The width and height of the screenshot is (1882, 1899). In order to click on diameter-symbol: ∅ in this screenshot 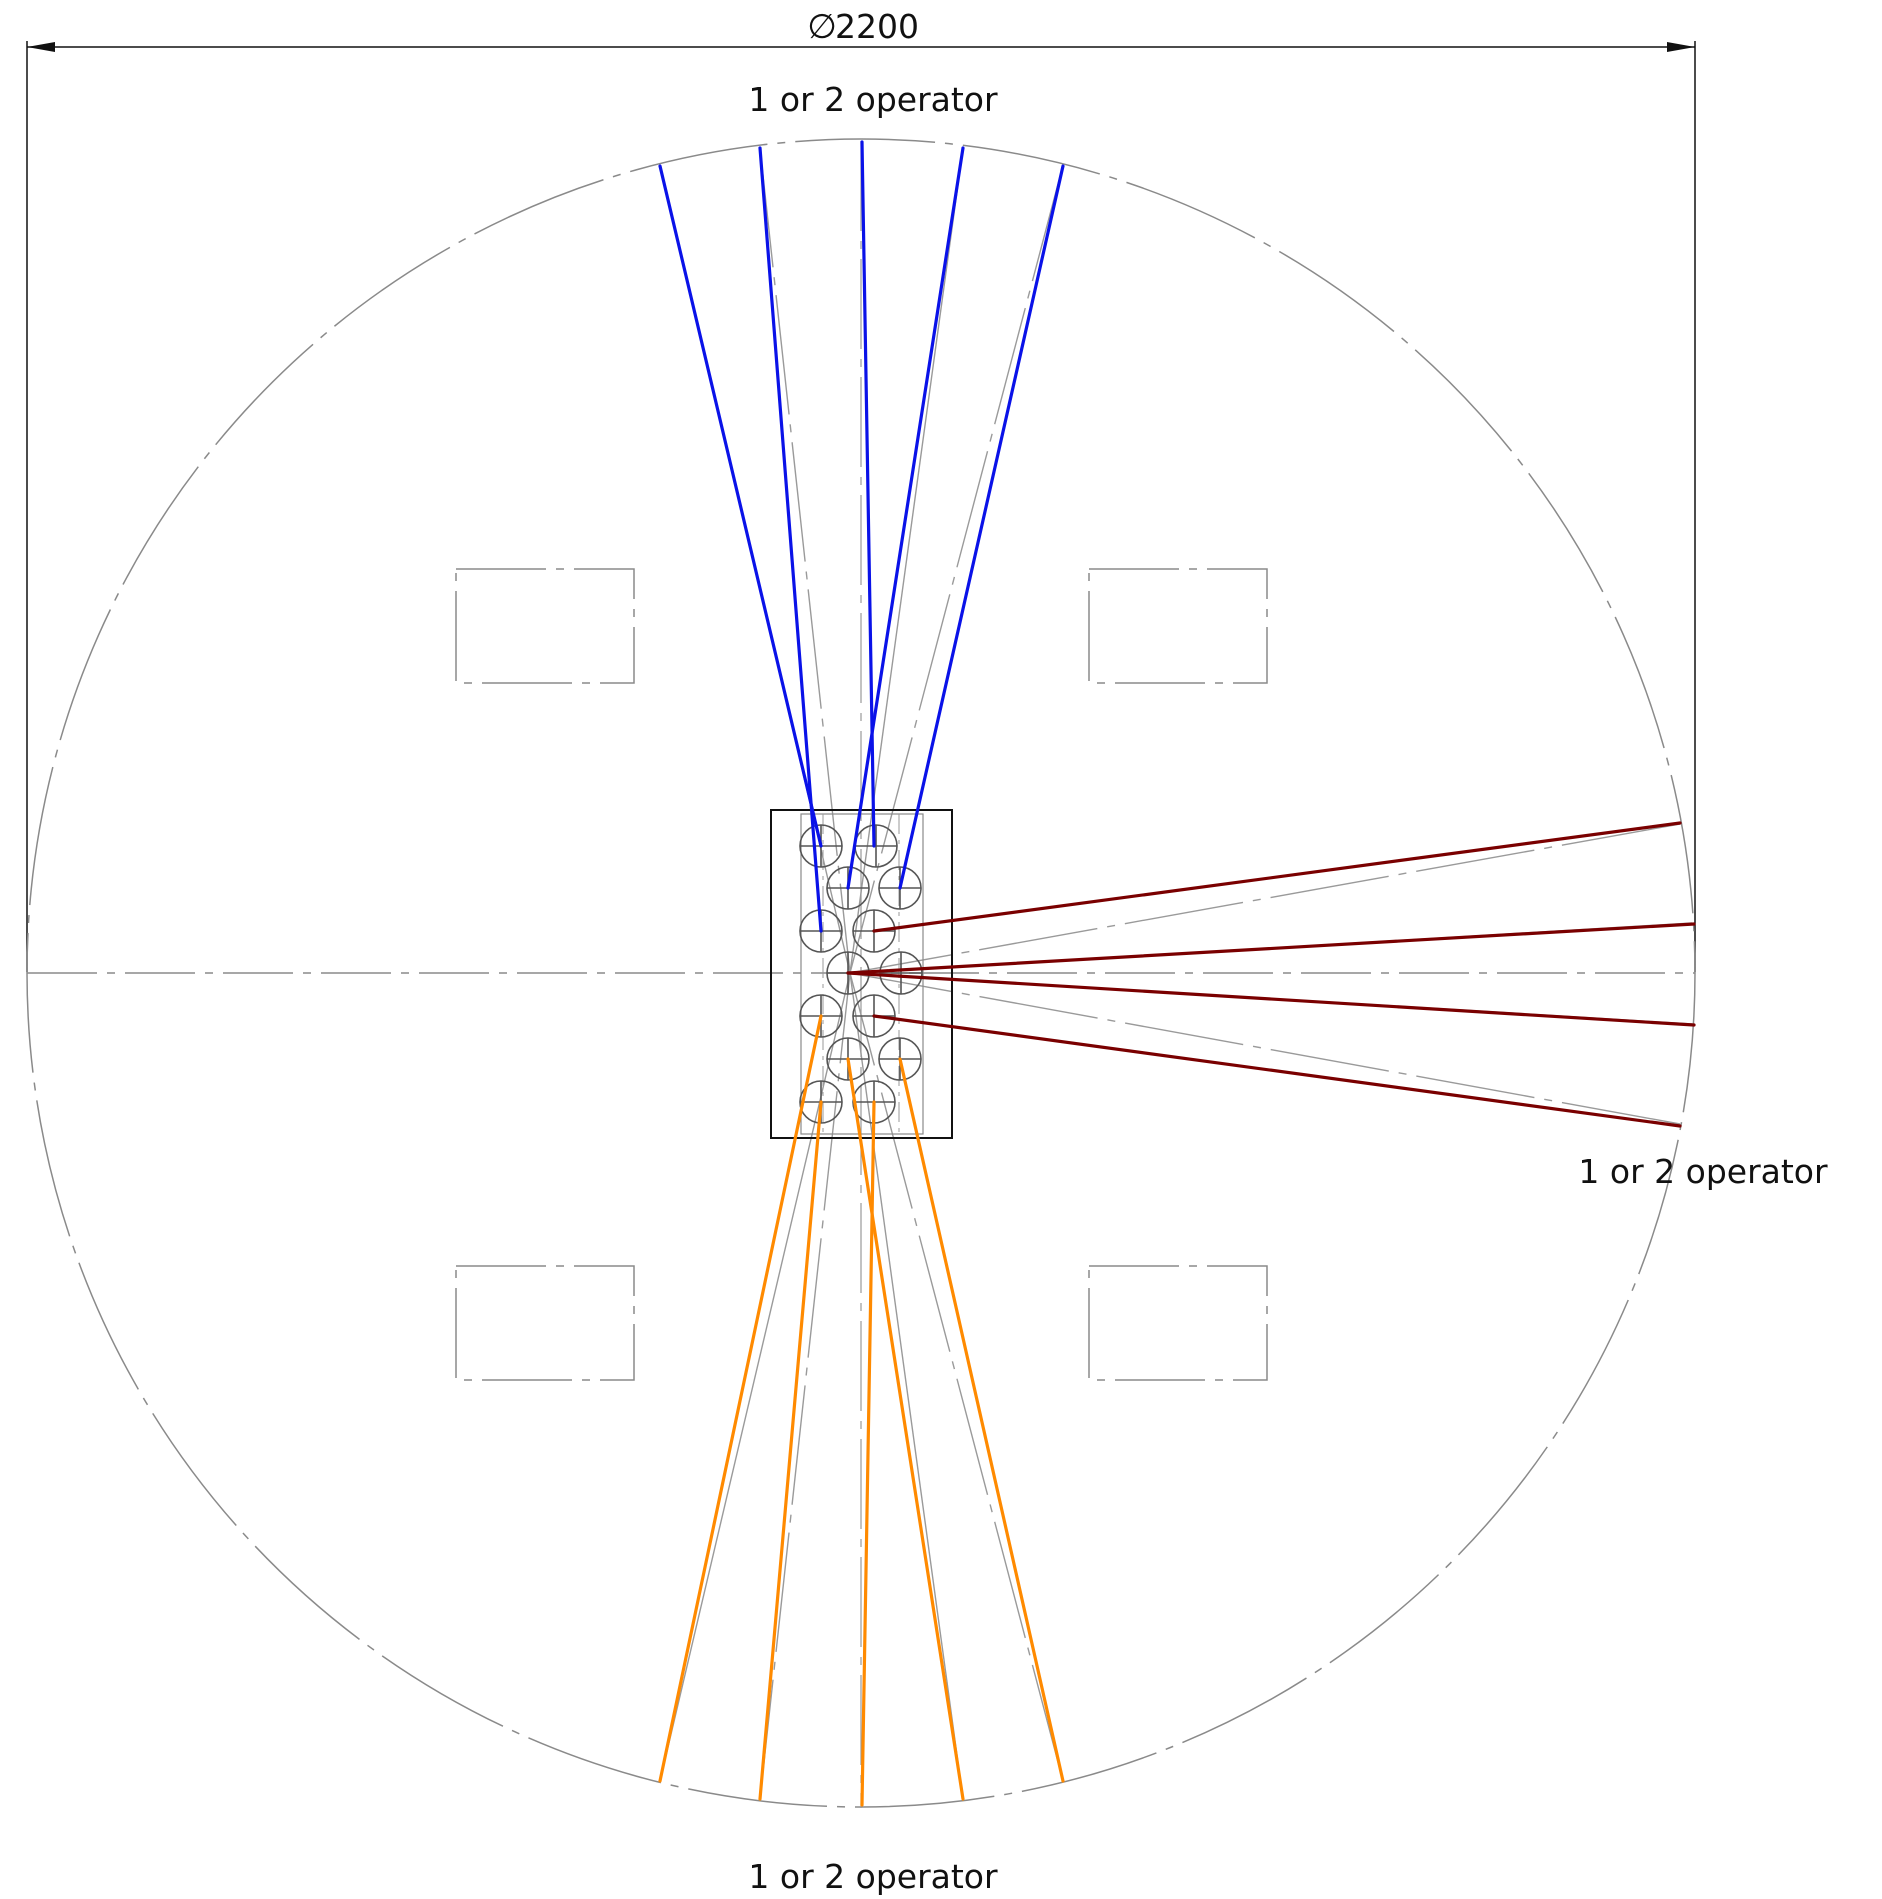, I will do `click(822, 27)`.